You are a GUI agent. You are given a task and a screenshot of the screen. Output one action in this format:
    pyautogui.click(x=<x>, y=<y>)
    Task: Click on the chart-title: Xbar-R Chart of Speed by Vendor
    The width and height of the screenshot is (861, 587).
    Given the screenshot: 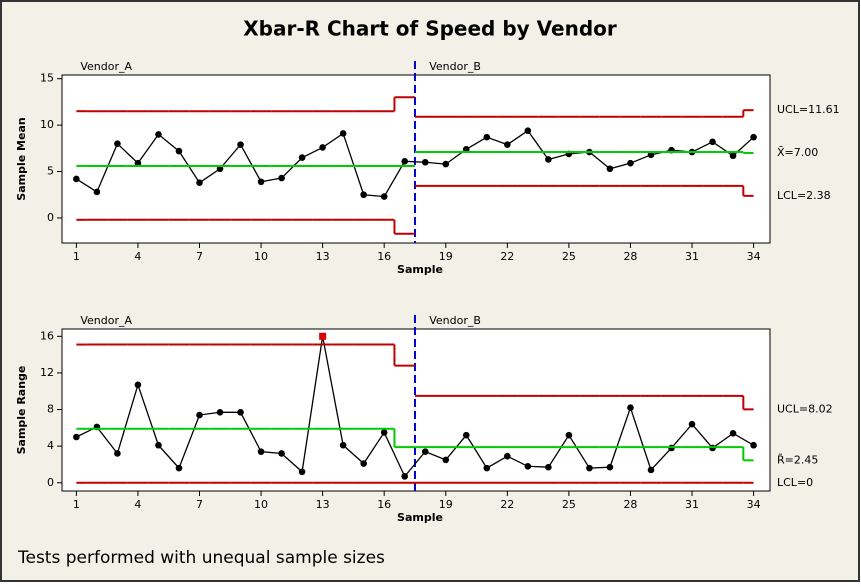 What is the action you would take?
    pyautogui.click(x=430, y=29)
    